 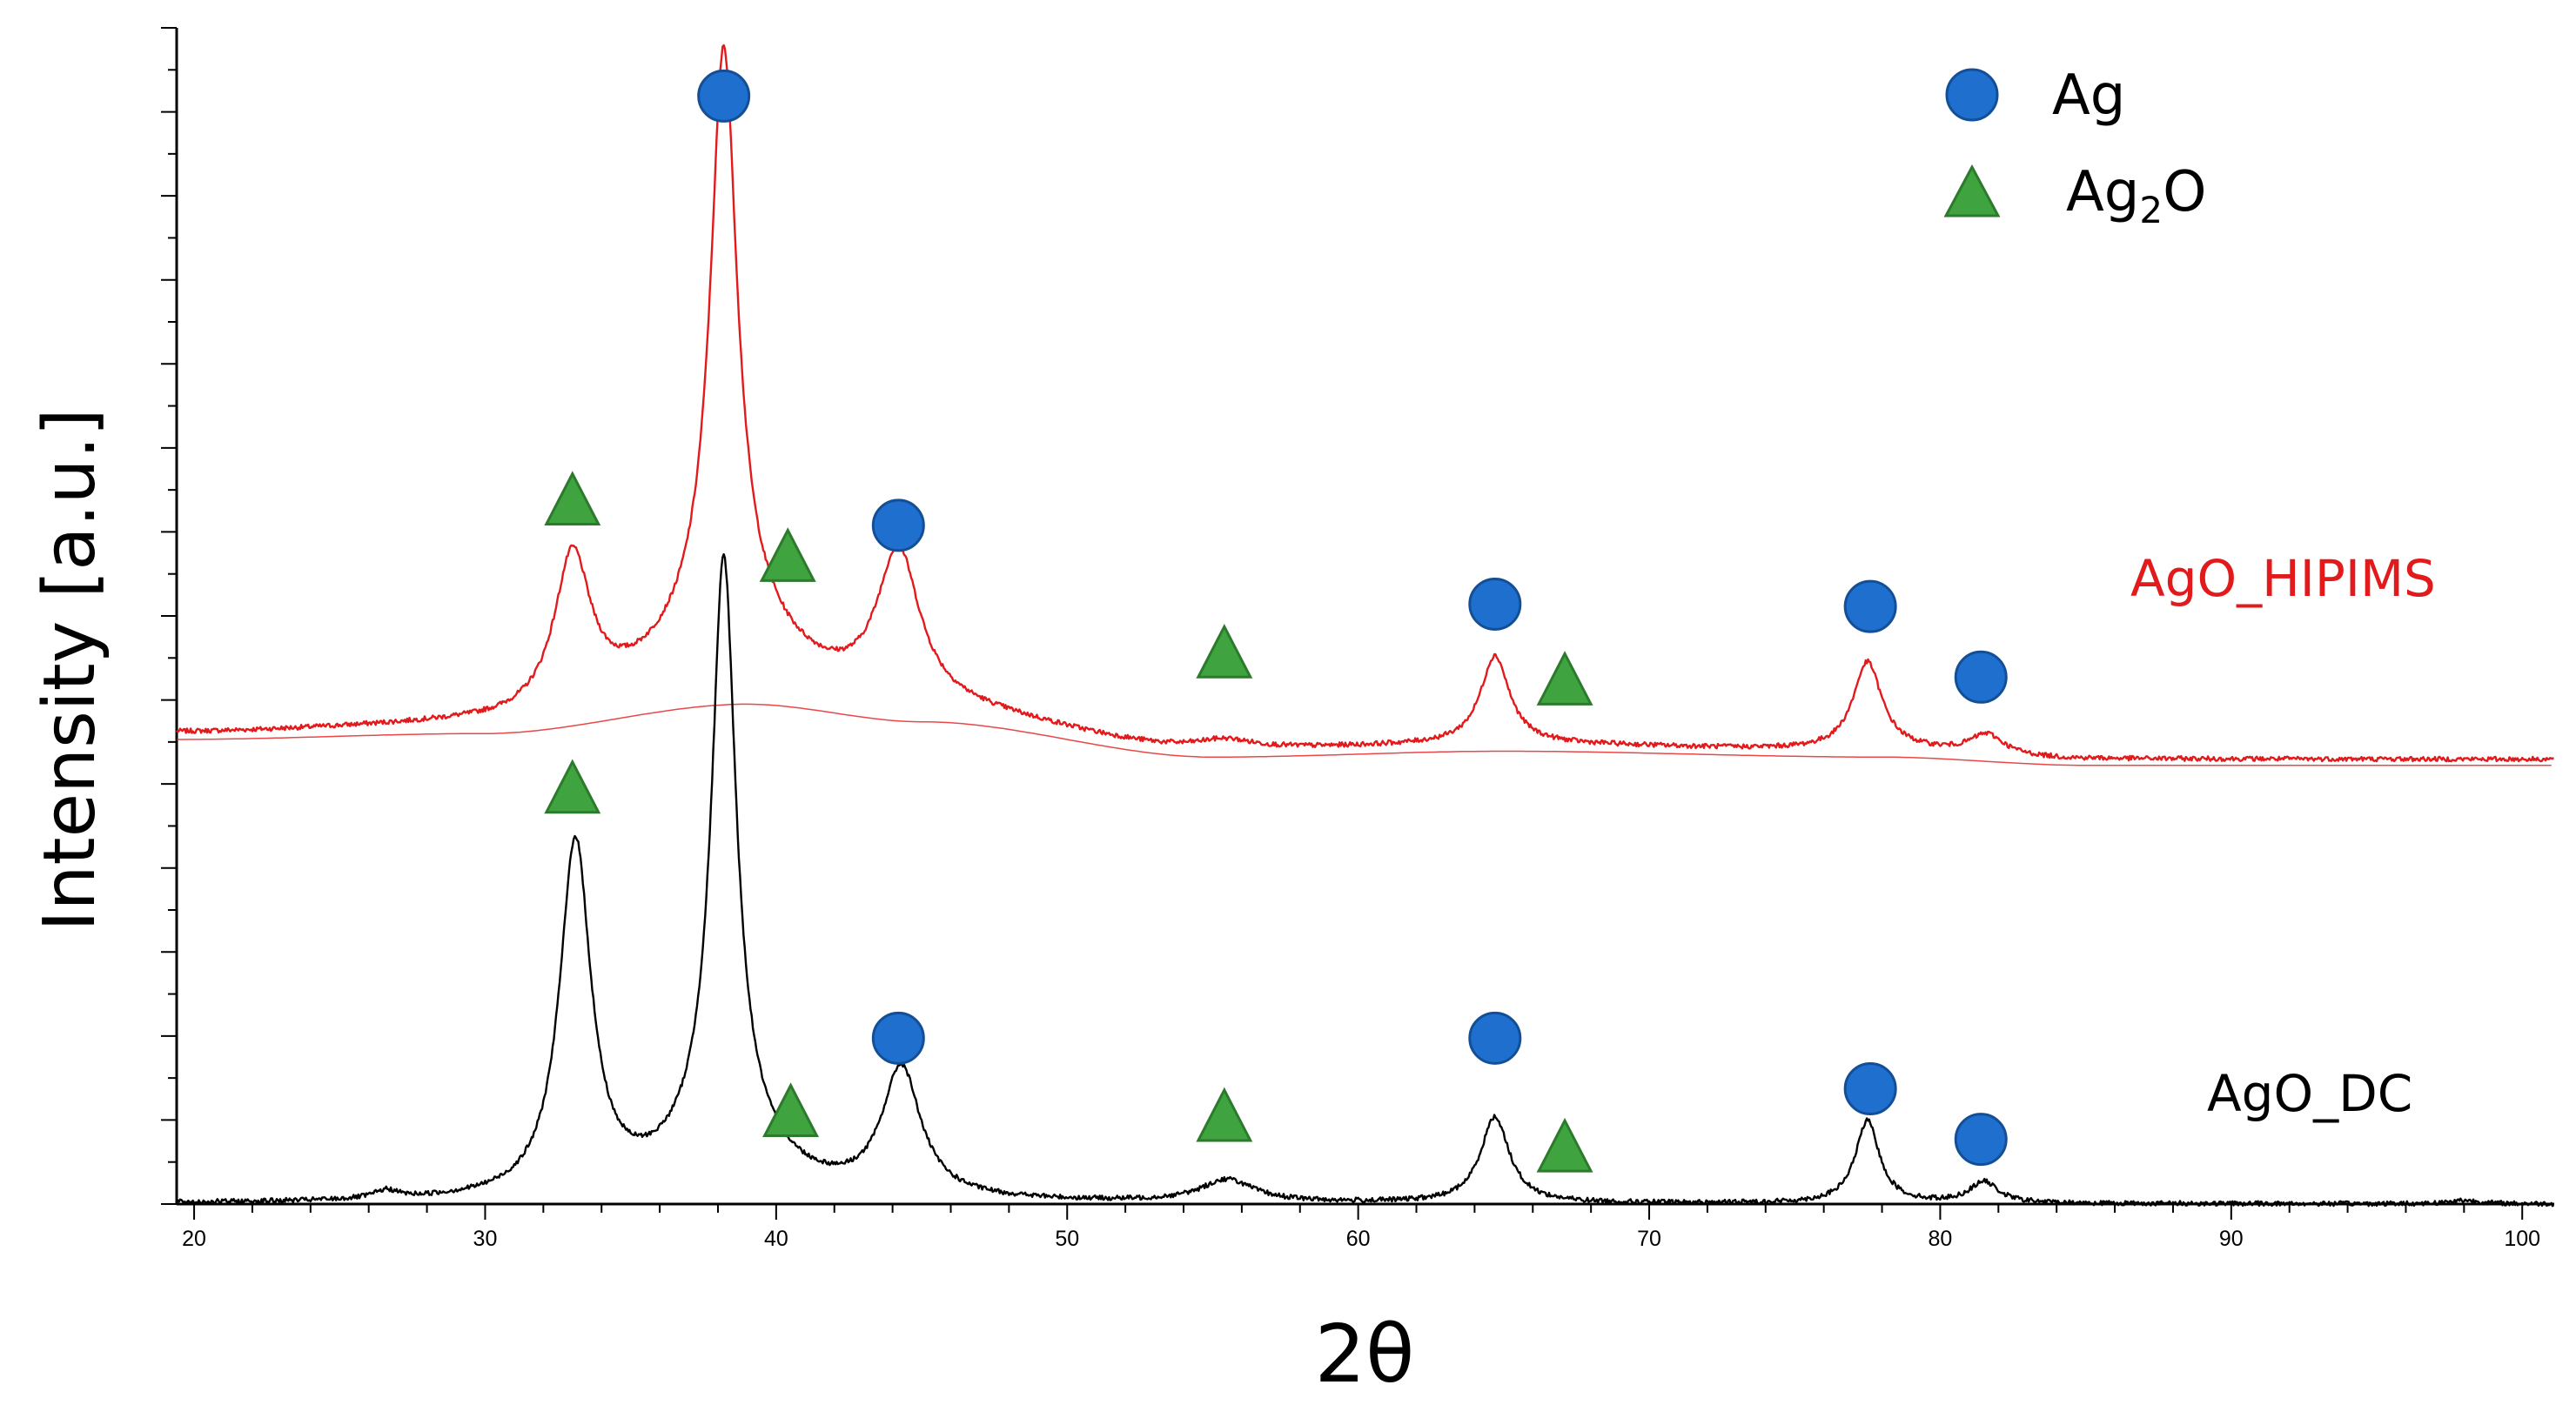 I want to click on x-tick-label: 90, so click(x=2232, y=1239).